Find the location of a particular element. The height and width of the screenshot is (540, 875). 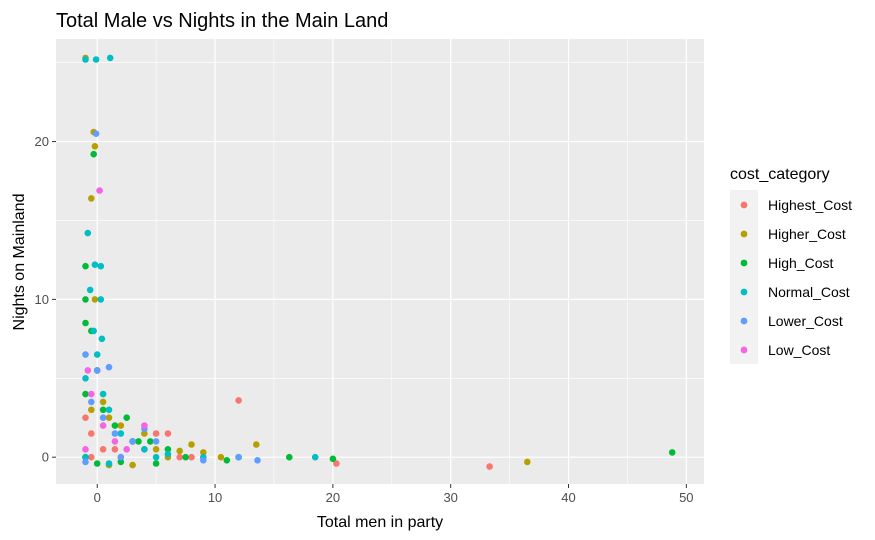

x-axis-ticks: 0 10 20 30 40 50 is located at coordinates (394, 494).